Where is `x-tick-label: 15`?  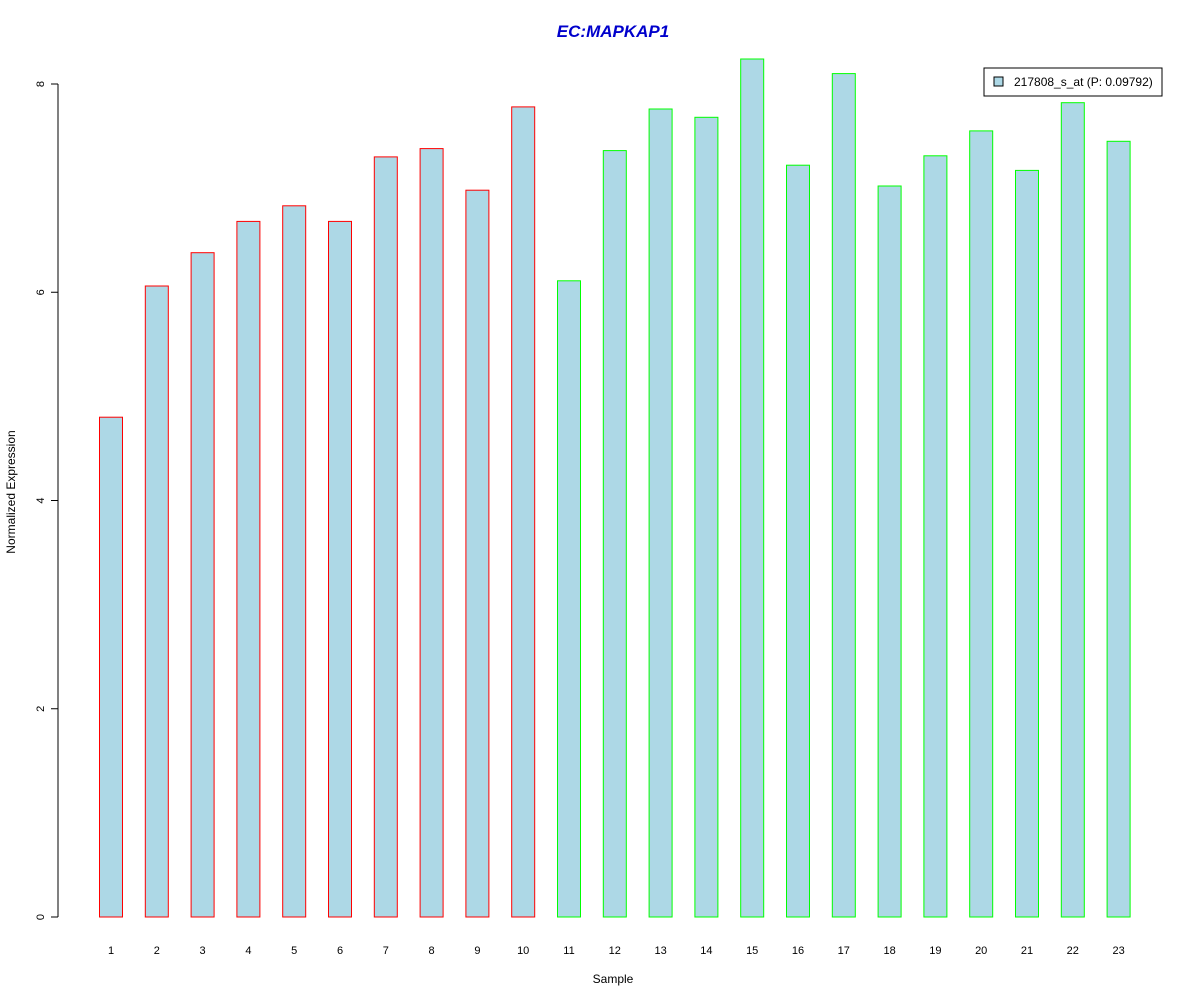
x-tick-label: 15 is located at coordinates (752, 951).